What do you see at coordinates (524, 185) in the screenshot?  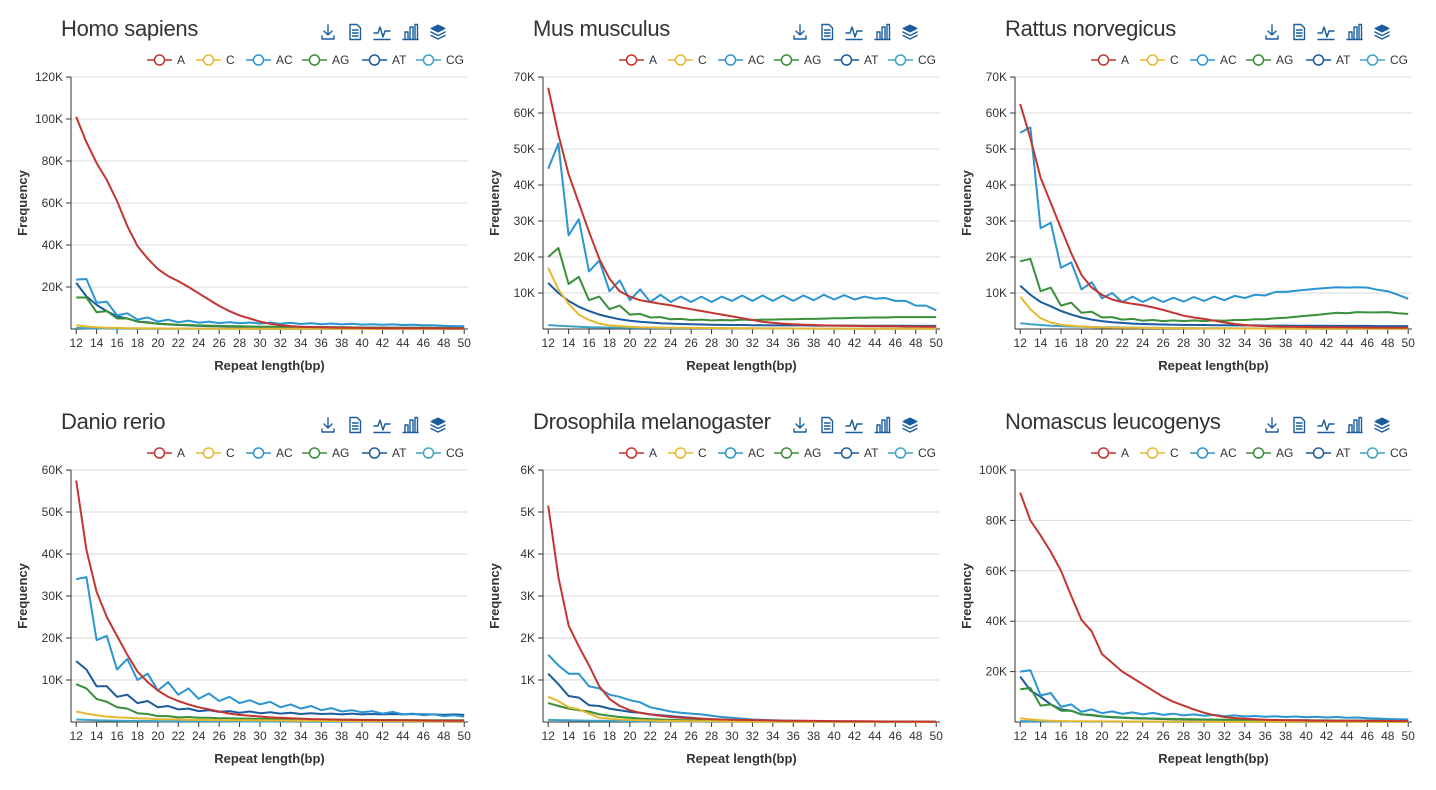 I see `y-tick-label: 40K` at bounding box center [524, 185].